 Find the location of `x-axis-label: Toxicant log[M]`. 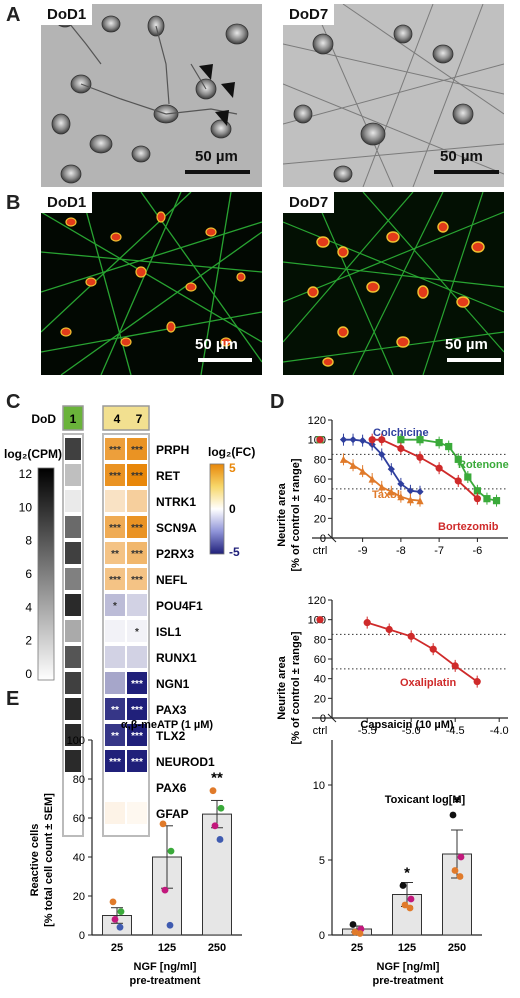

x-axis-label: Toxicant log[M] is located at coordinates (425, 800).